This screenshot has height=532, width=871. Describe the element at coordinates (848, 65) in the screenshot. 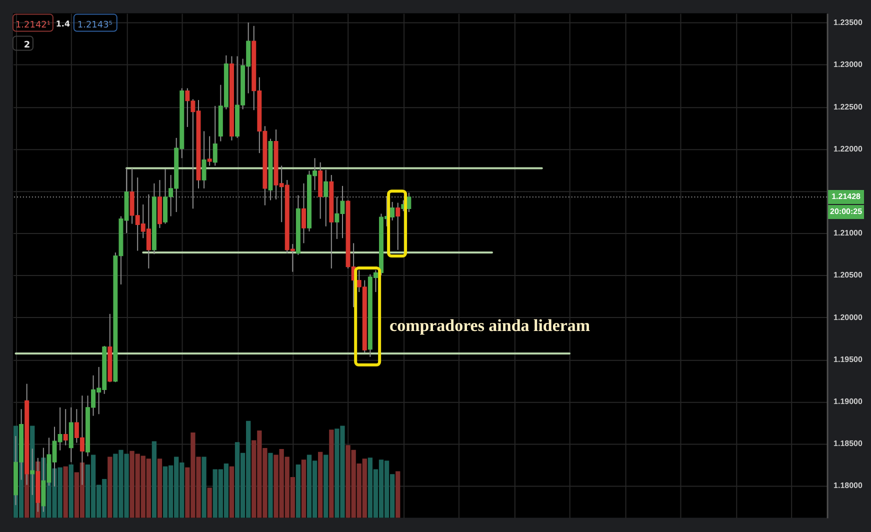

I see `y-tick-label: 1.23000` at that location.